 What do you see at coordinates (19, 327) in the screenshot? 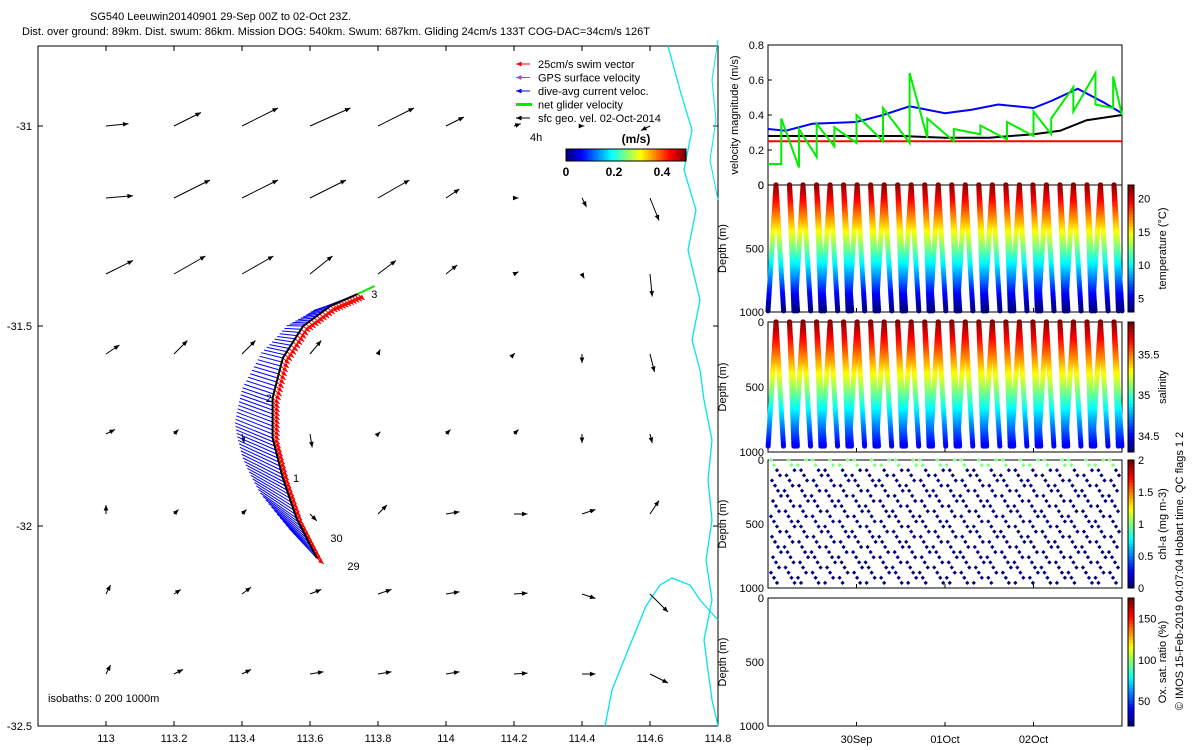
I see `map-ytick-label: -31.5` at bounding box center [19, 327].